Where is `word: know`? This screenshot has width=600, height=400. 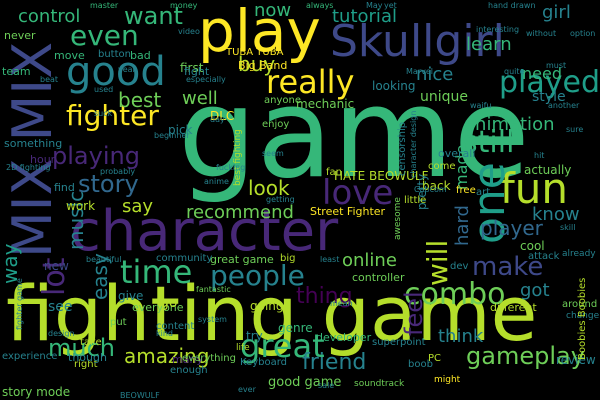 word: know is located at coordinates (556, 214).